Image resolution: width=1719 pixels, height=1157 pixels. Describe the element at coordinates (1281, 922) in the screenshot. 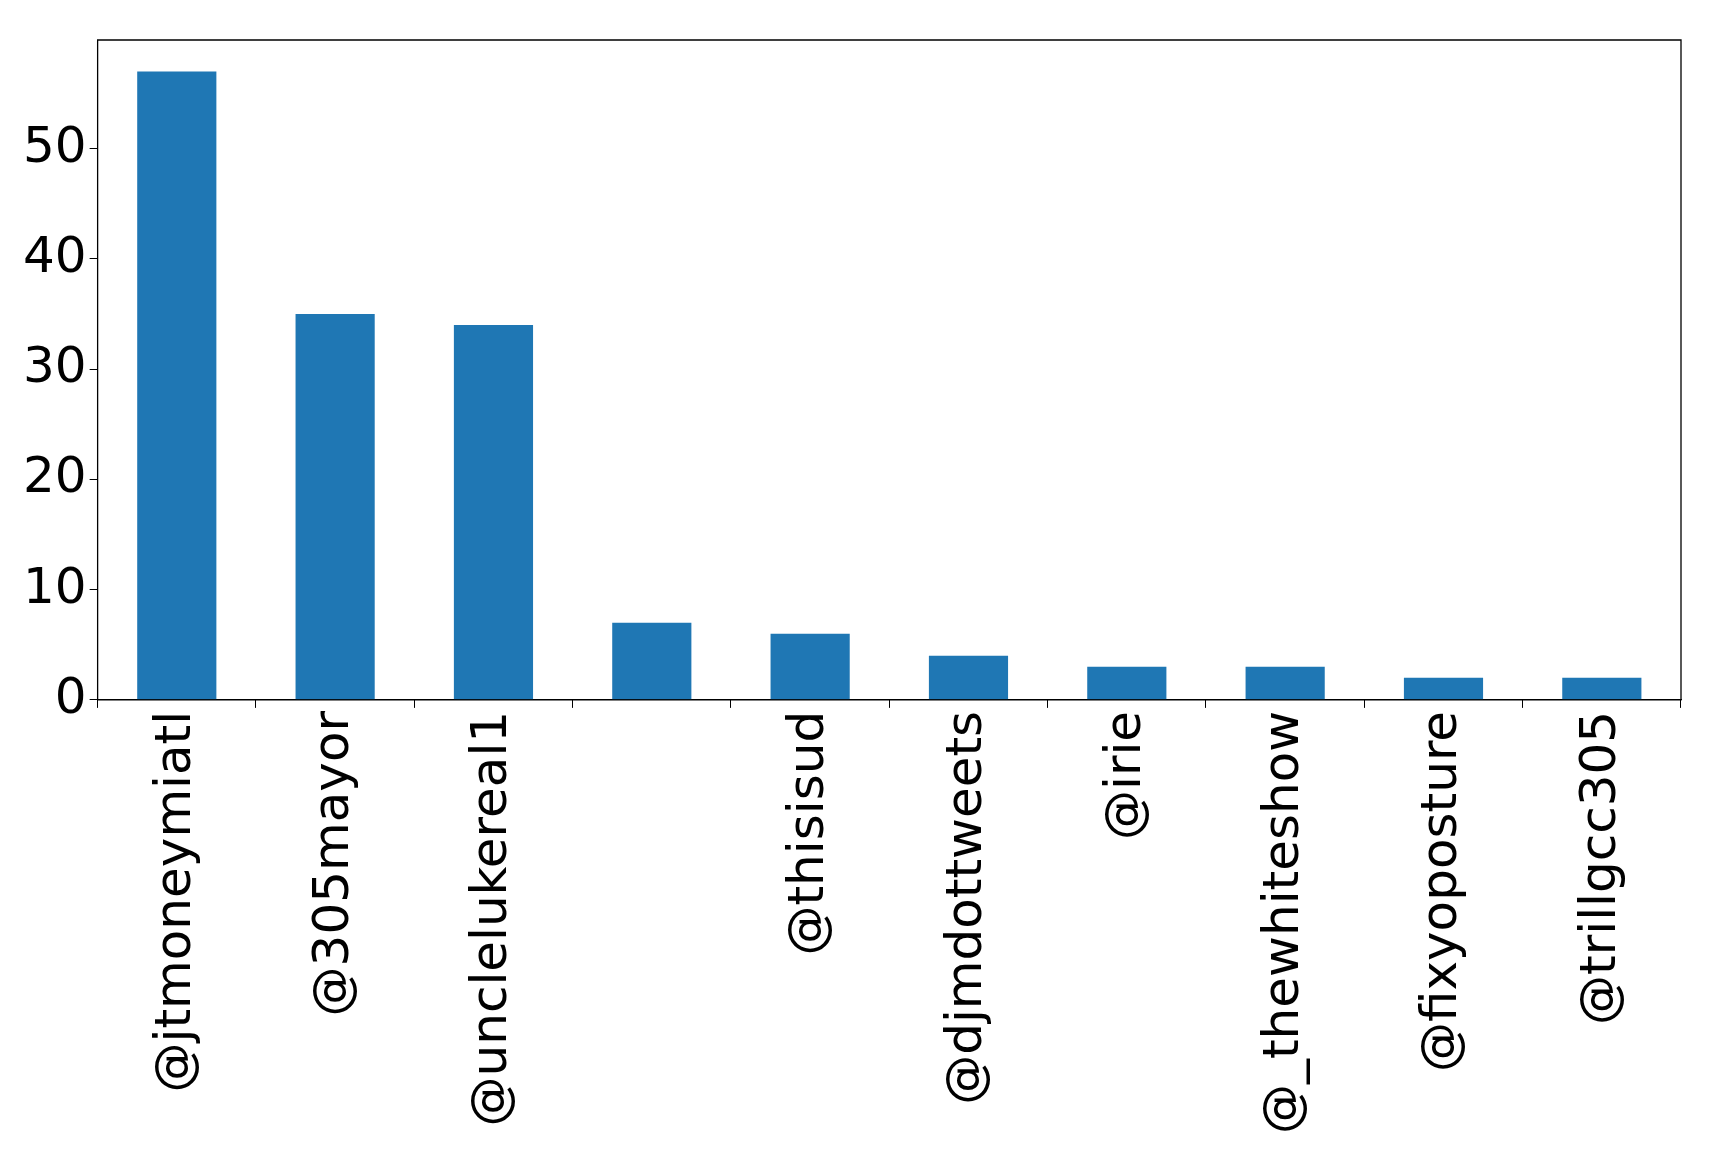

I see `x-tick-label: @_thewhiteshow` at that location.